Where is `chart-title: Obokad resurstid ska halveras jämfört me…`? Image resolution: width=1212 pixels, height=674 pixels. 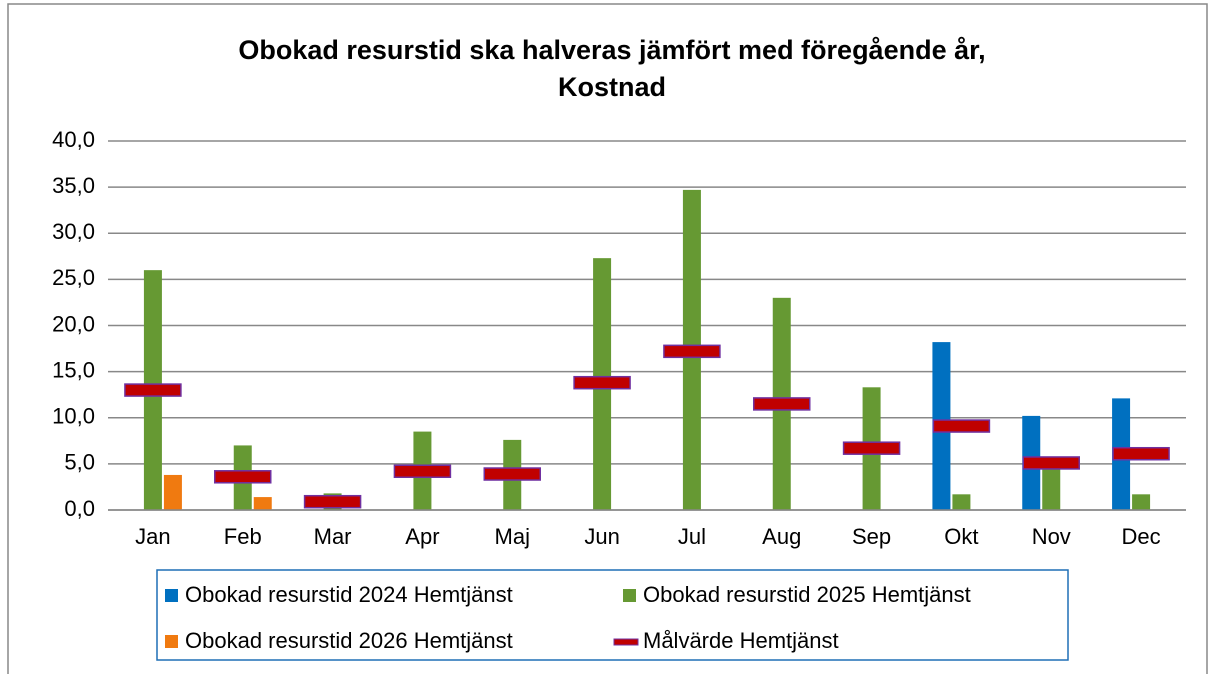
chart-title: Obokad resurstid ska halveras jämfört me… is located at coordinates (611, 50).